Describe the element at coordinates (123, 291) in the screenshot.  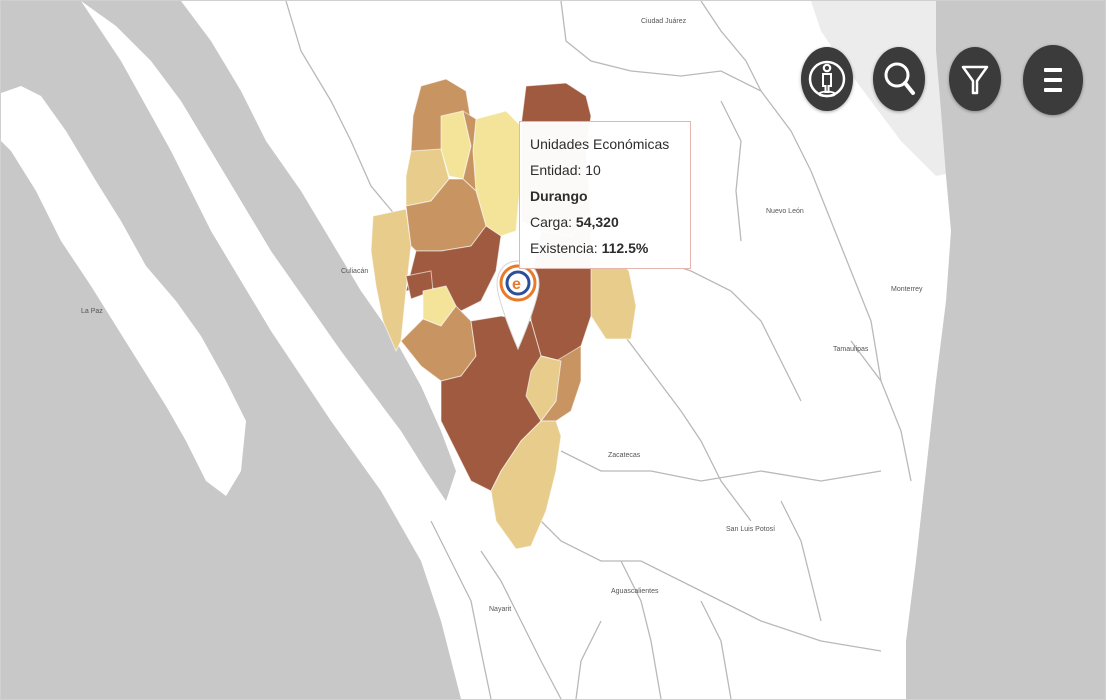
I see `baja-peninsula` at that location.